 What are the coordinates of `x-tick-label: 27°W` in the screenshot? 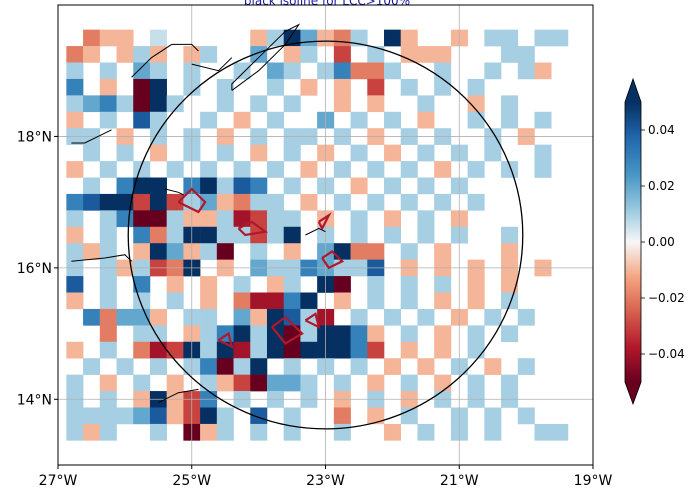 It's located at (58, 481).